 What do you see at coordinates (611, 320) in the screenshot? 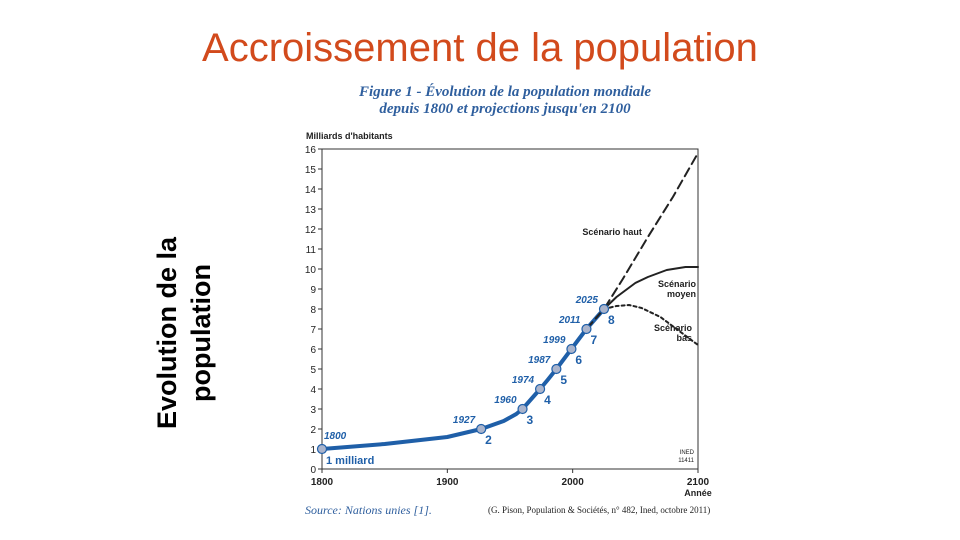
I see `milestone-count-label: 8` at bounding box center [611, 320].